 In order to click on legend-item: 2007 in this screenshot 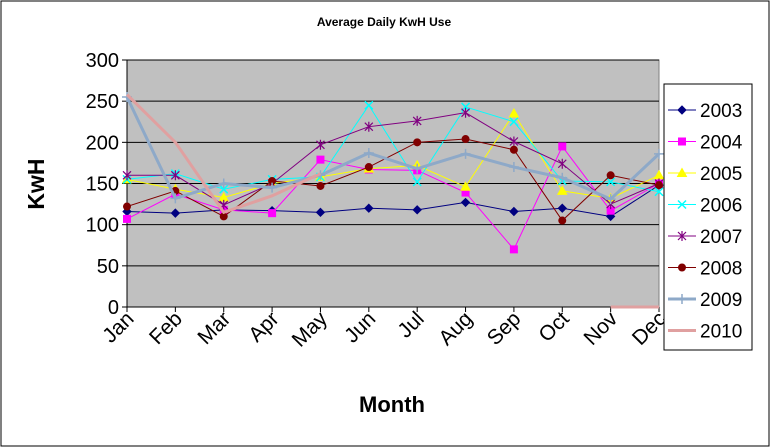, I will do `click(705, 237)`.